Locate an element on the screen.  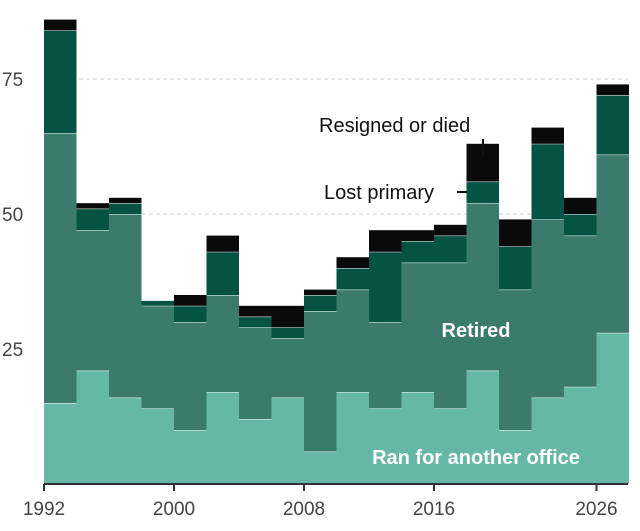
bar-2024-ran-for-another-office is located at coordinates (580, 435).